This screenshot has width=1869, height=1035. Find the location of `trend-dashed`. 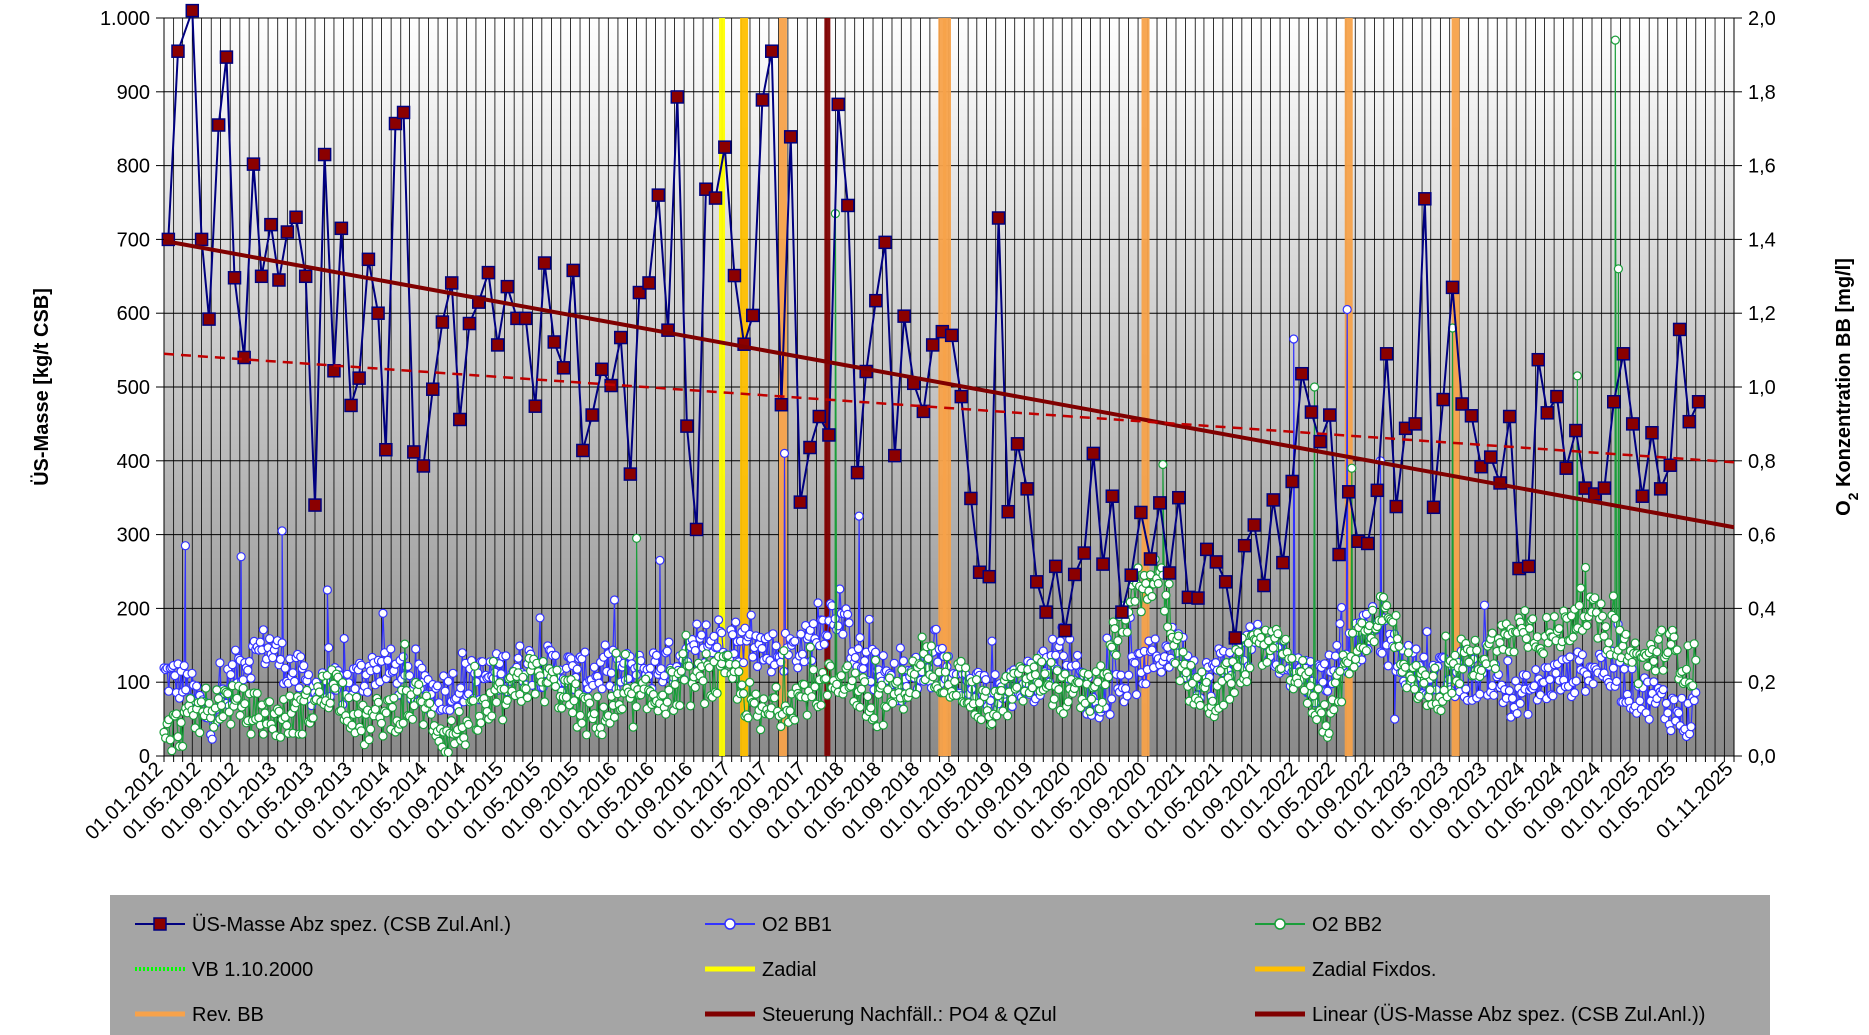

trend-dashed is located at coordinates (949, 408).